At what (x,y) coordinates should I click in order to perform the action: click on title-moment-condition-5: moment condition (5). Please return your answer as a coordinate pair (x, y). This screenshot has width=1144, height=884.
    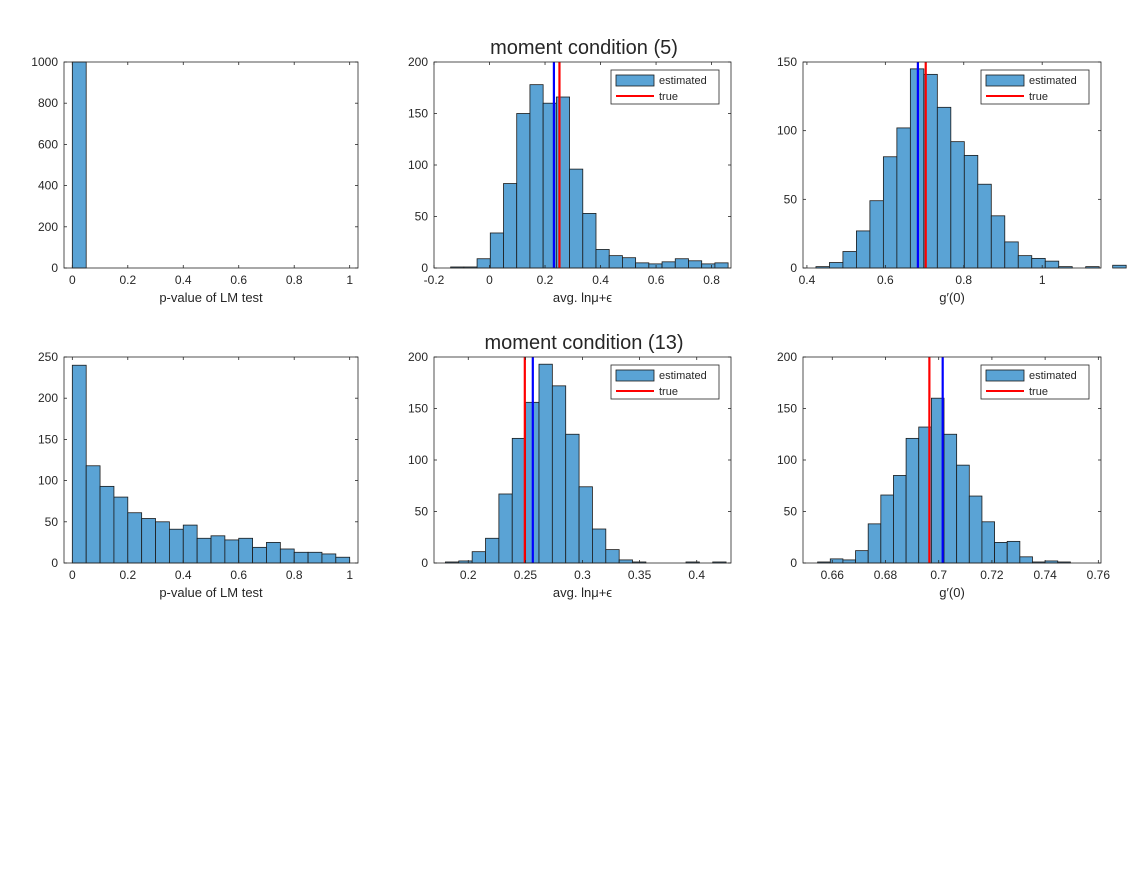
    Looking at the image, I should click on (584, 48).